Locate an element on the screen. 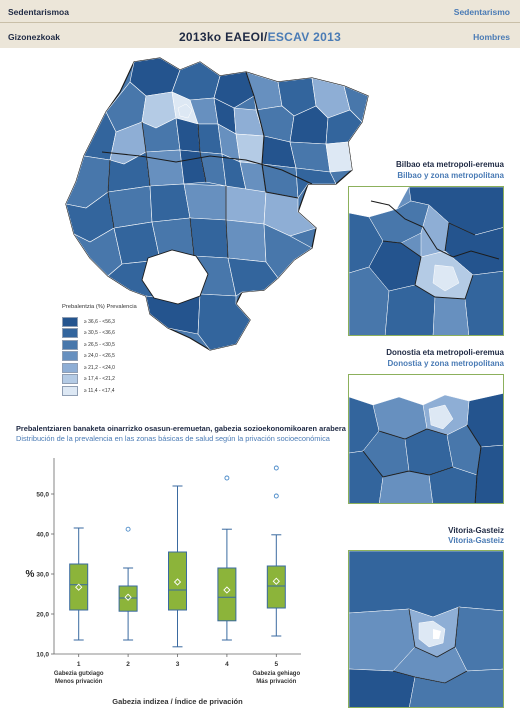 This screenshot has width=520, height=718. inset-vitoria-map is located at coordinates (426, 629).